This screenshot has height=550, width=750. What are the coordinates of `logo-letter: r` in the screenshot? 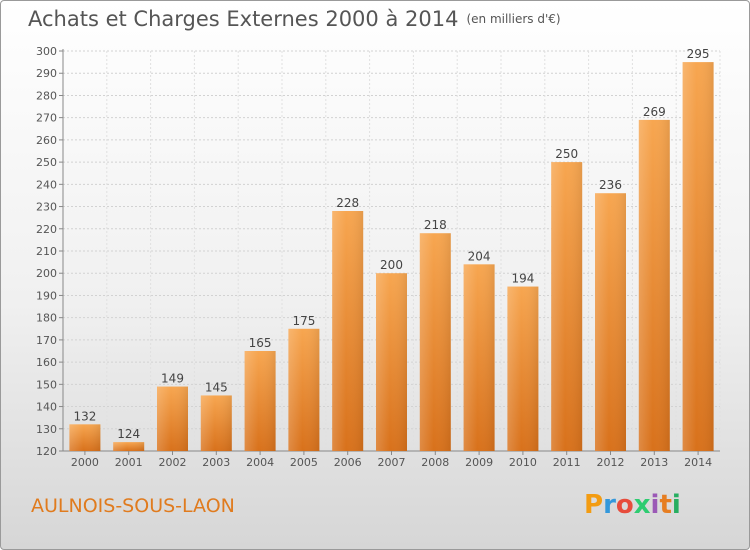 It's located at (609, 505).